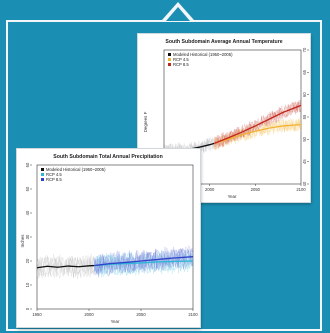 This screenshot has width=330, height=333. I want to click on precip-x-tick-label: 1950, so click(37, 314).